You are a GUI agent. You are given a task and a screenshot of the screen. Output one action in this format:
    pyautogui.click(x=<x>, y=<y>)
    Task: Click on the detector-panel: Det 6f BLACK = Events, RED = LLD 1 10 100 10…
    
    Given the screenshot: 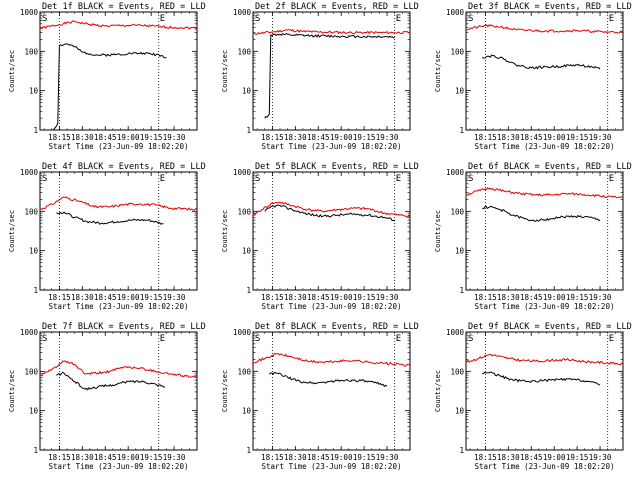 What is the action you would take?
    pyautogui.click(x=533, y=236)
    